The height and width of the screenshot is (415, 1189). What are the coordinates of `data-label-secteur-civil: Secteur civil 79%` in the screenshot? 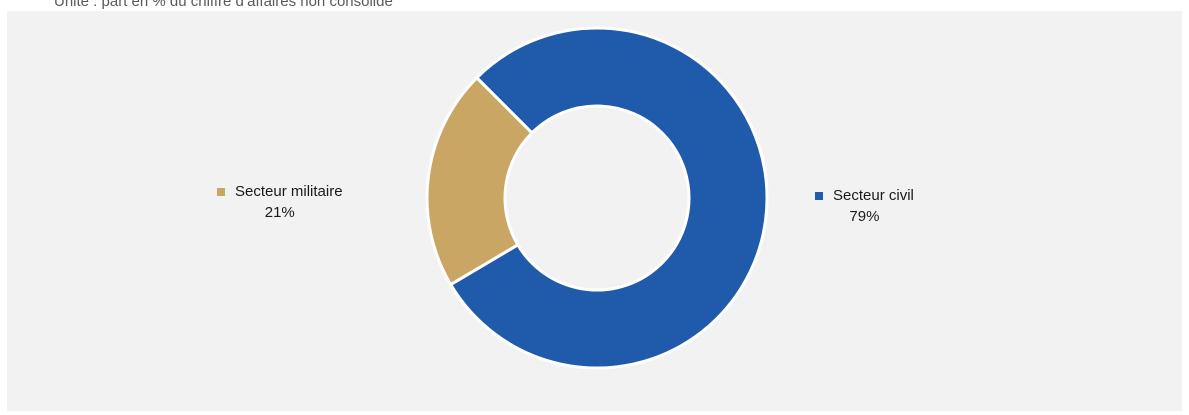 It's located at (864, 206).